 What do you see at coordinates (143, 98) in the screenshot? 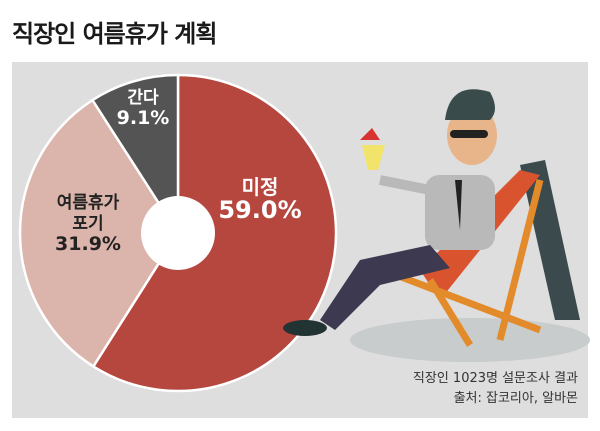
I see `slice-category-label: 간다` at bounding box center [143, 98].